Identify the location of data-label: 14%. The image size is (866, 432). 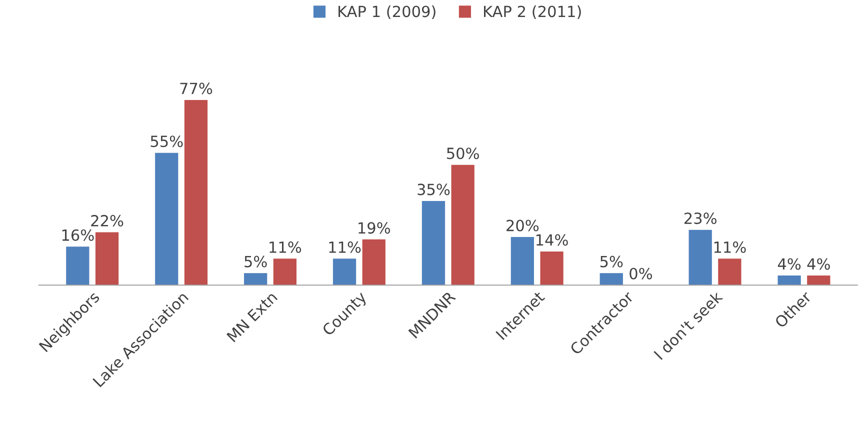
(552, 240).